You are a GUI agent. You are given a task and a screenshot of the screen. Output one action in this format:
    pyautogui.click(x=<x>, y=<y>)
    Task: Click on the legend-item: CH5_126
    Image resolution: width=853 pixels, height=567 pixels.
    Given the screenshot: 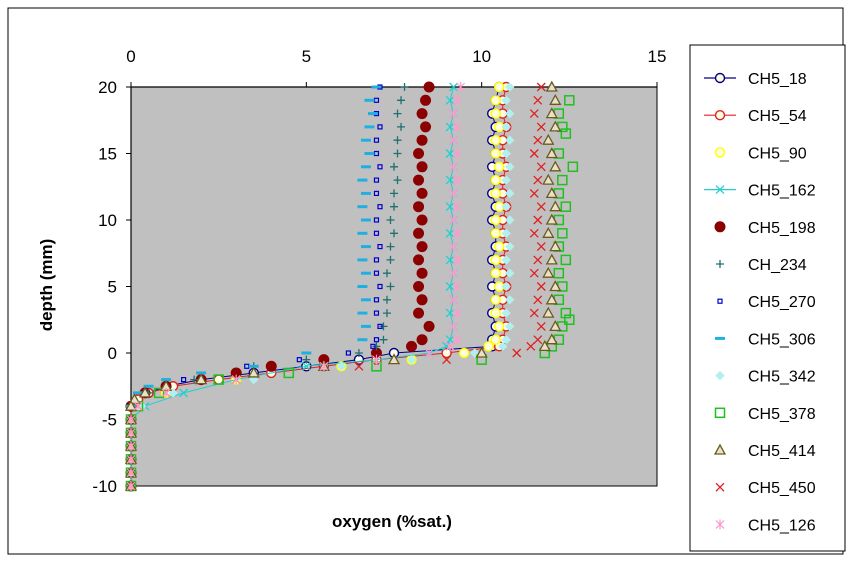 What is the action you would take?
    pyautogui.click(x=765, y=525)
    